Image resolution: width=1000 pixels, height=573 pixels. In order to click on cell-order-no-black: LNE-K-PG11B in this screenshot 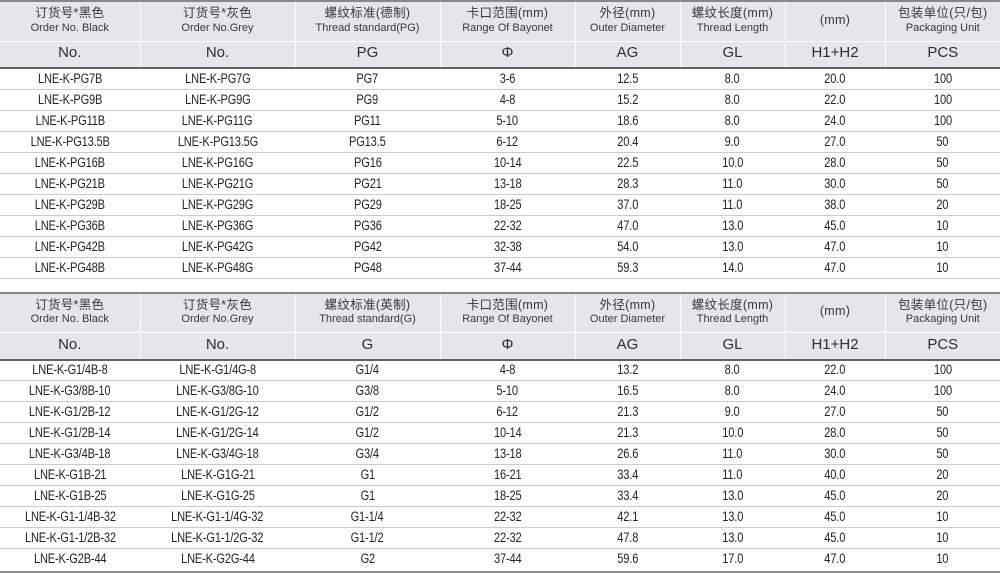, I will do `click(70, 120)`.